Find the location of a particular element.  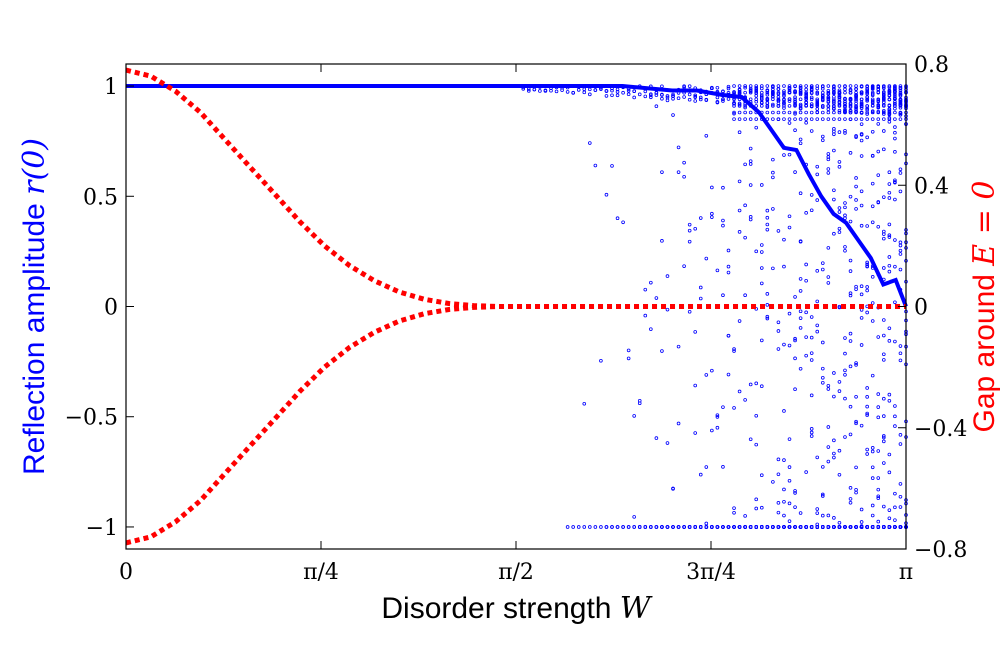

x-axis-label: Disorder strength W is located at coordinates (516, 608).